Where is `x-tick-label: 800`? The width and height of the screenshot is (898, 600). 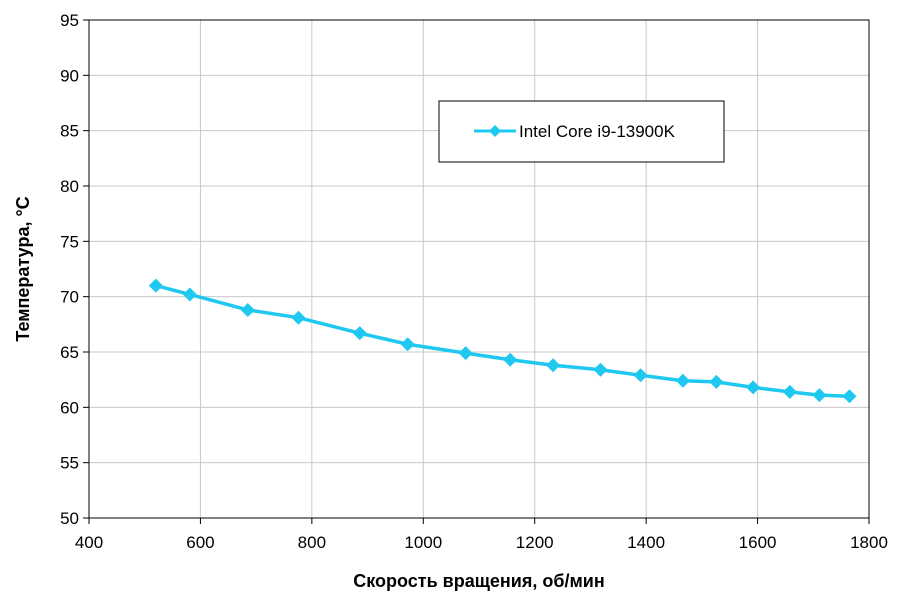 x-tick-label: 800 is located at coordinates (312, 542).